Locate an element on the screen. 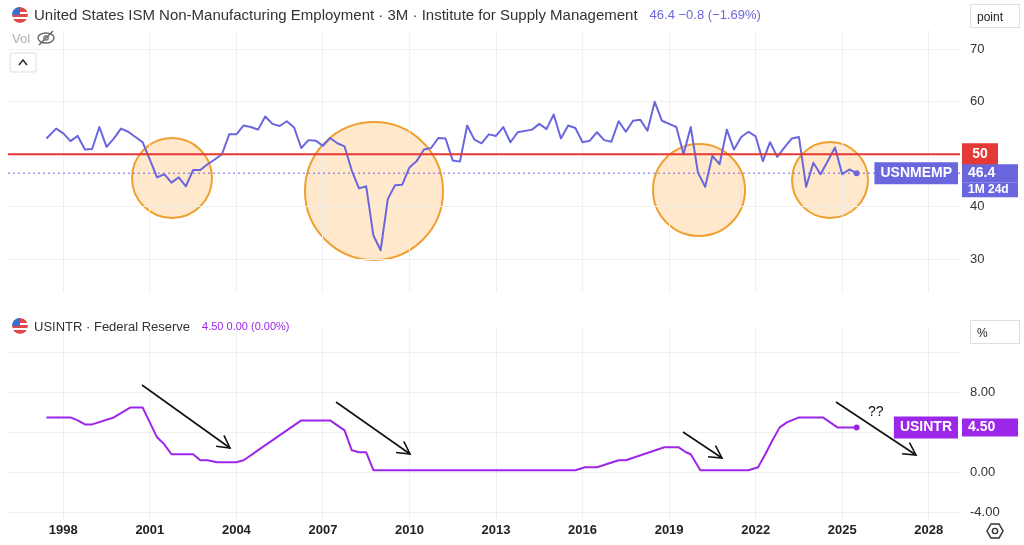 The image size is (1024, 545). x-tick-label: 2001 is located at coordinates (150, 530).